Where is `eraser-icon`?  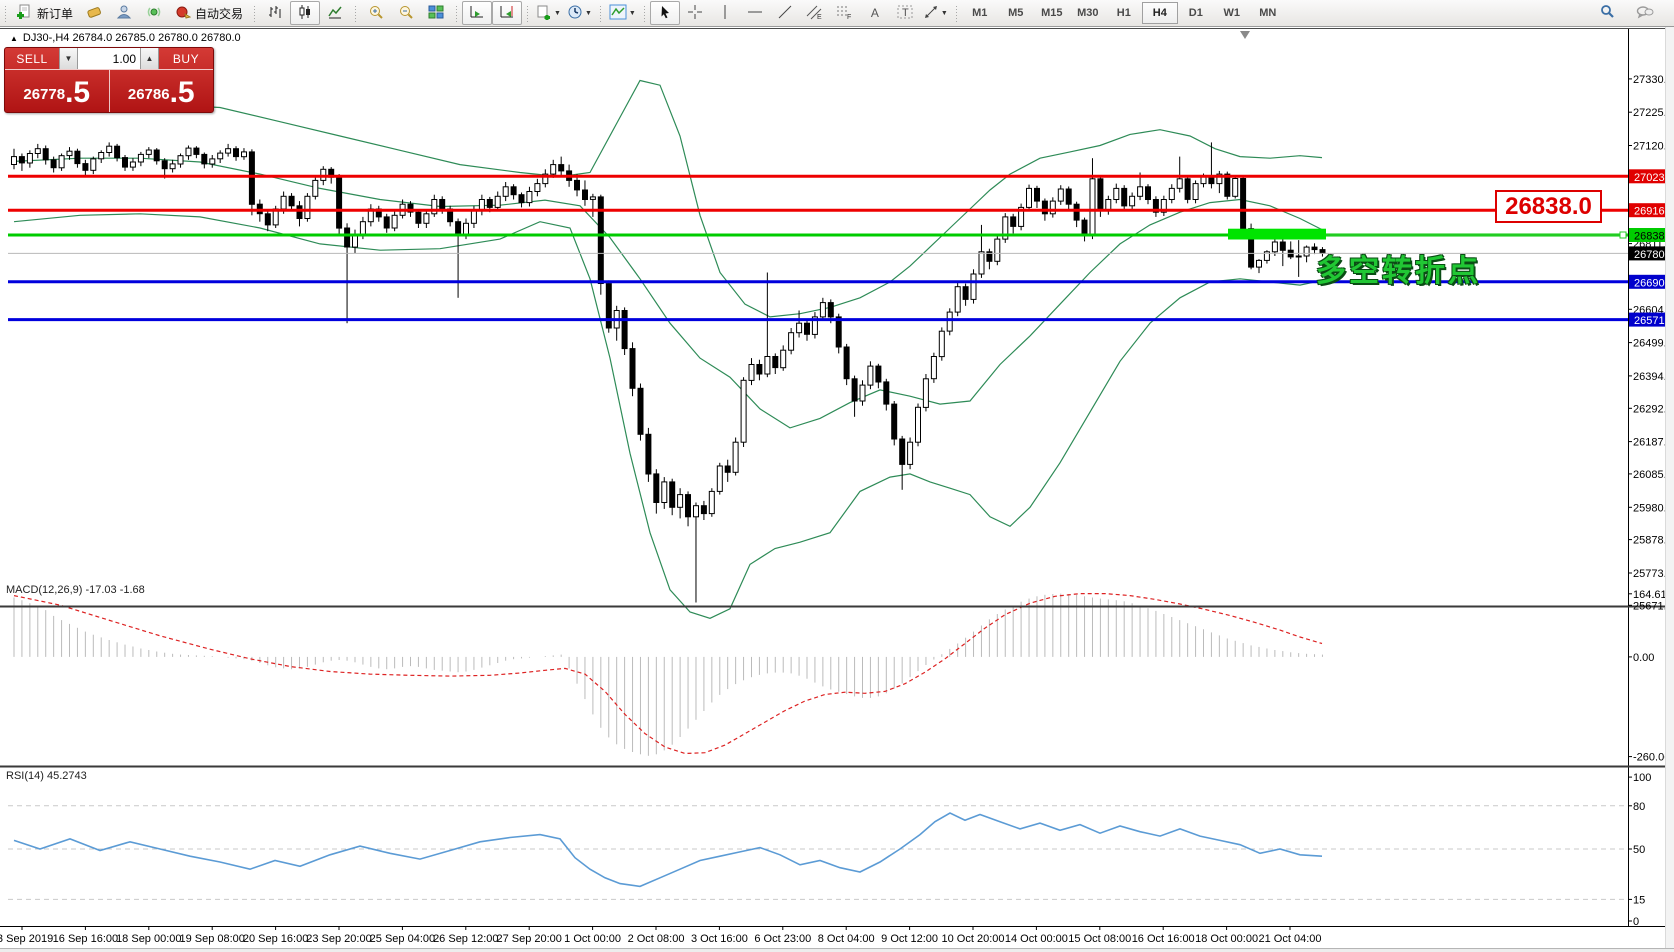 eraser-icon is located at coordinates (94, 13).